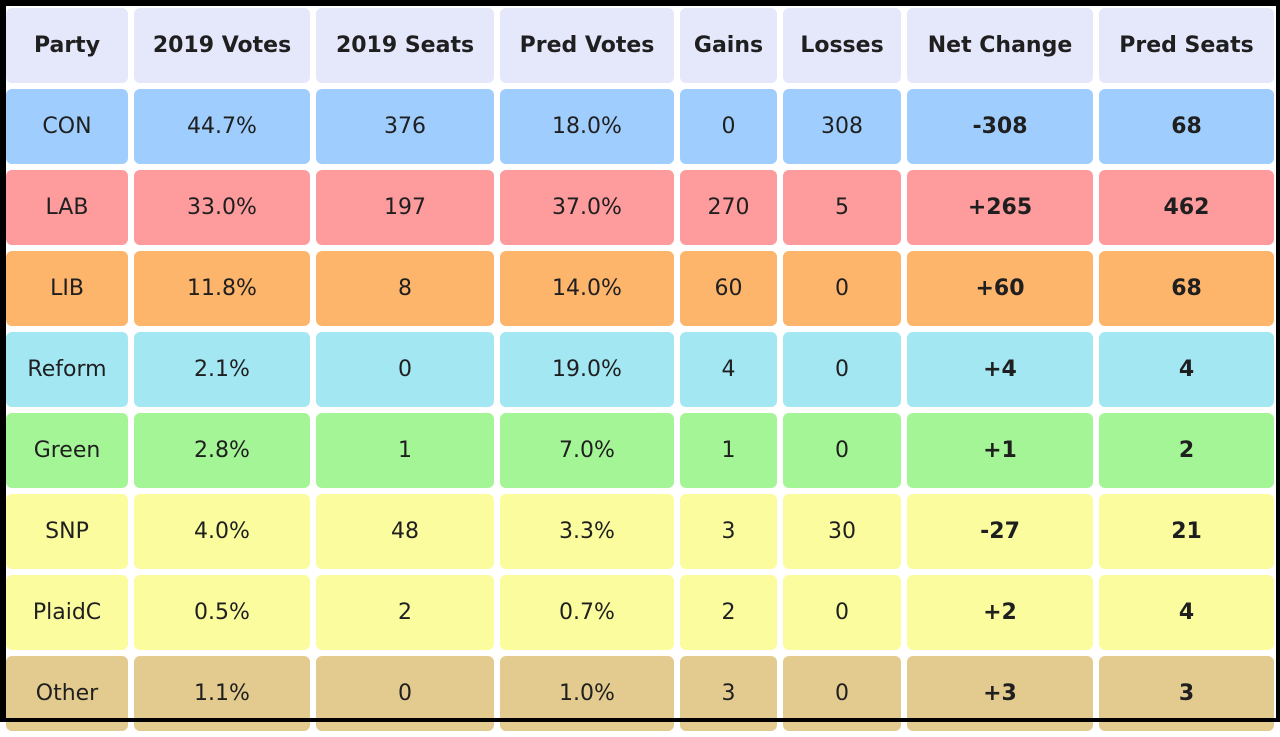 Image resolution: width=1280 pixels, height=737 pixels. I want to click on header-pred-seats: Pred Seats, so click(1186, 45).